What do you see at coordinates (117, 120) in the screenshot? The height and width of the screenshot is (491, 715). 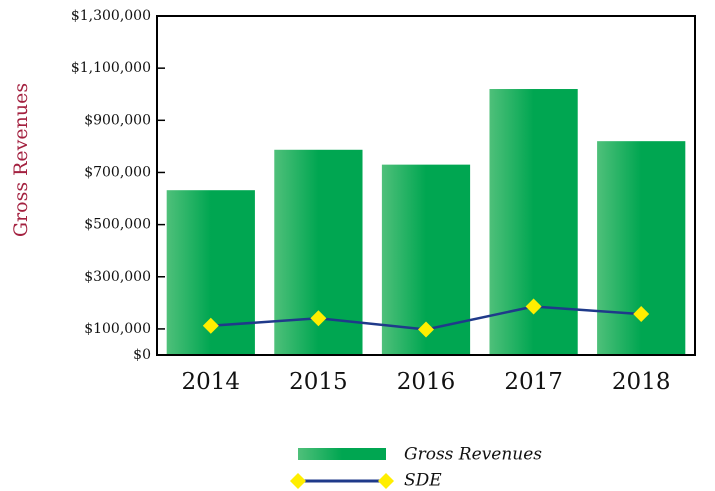 I see `y-tick-label: $900,000` at bounding box center [117, 120].